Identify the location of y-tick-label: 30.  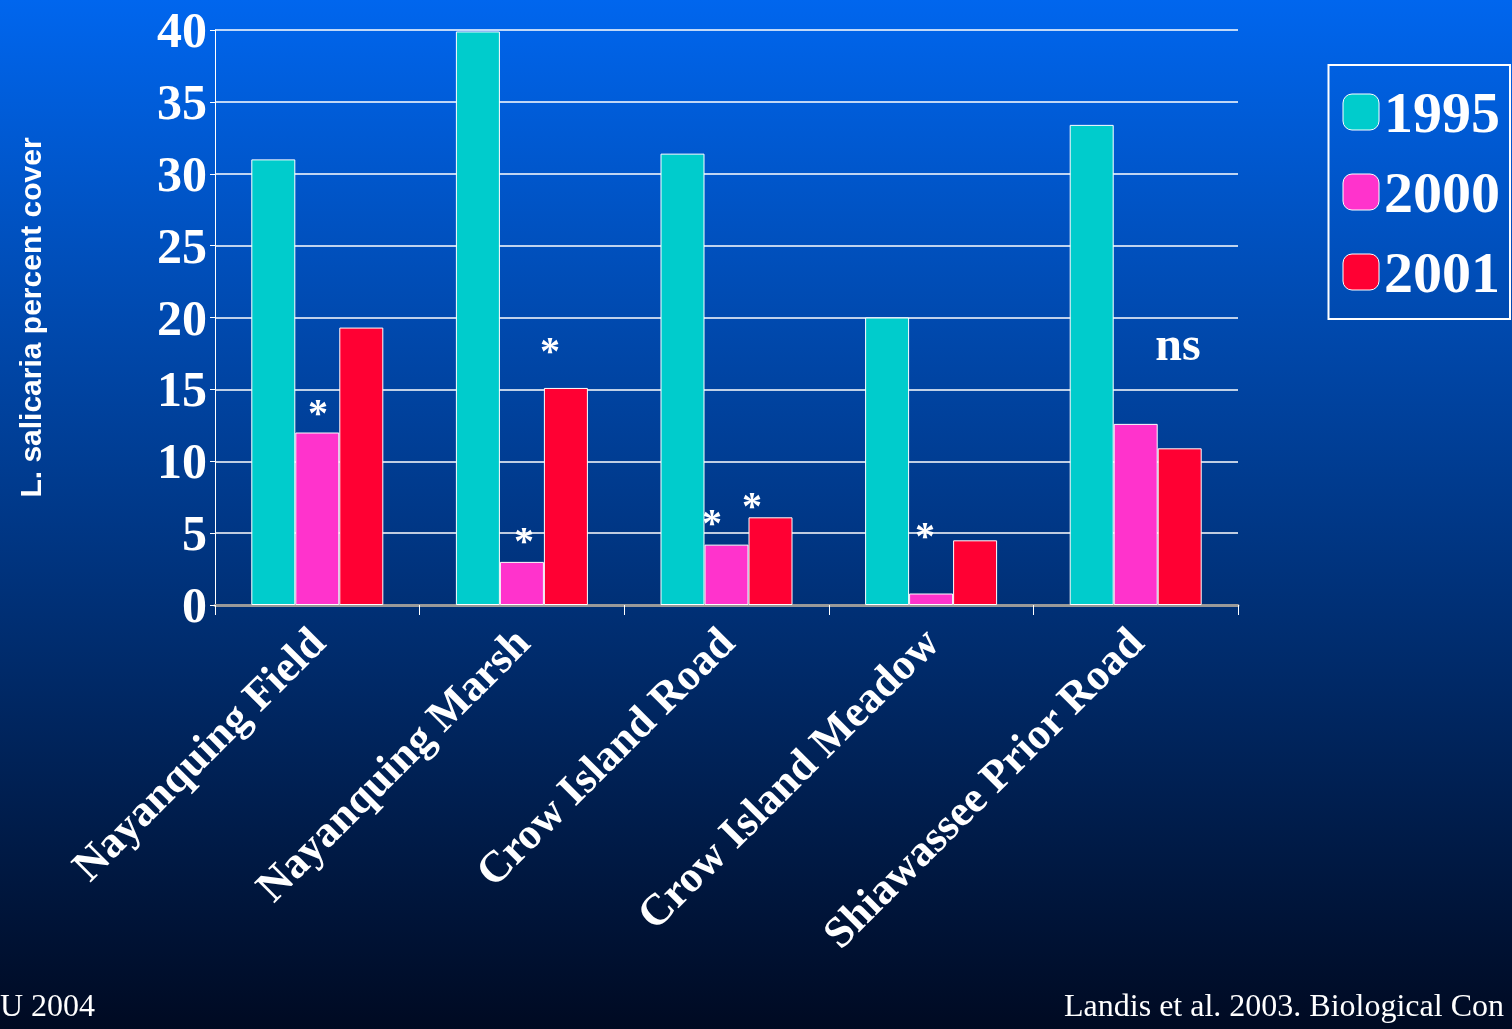
(182, 173).